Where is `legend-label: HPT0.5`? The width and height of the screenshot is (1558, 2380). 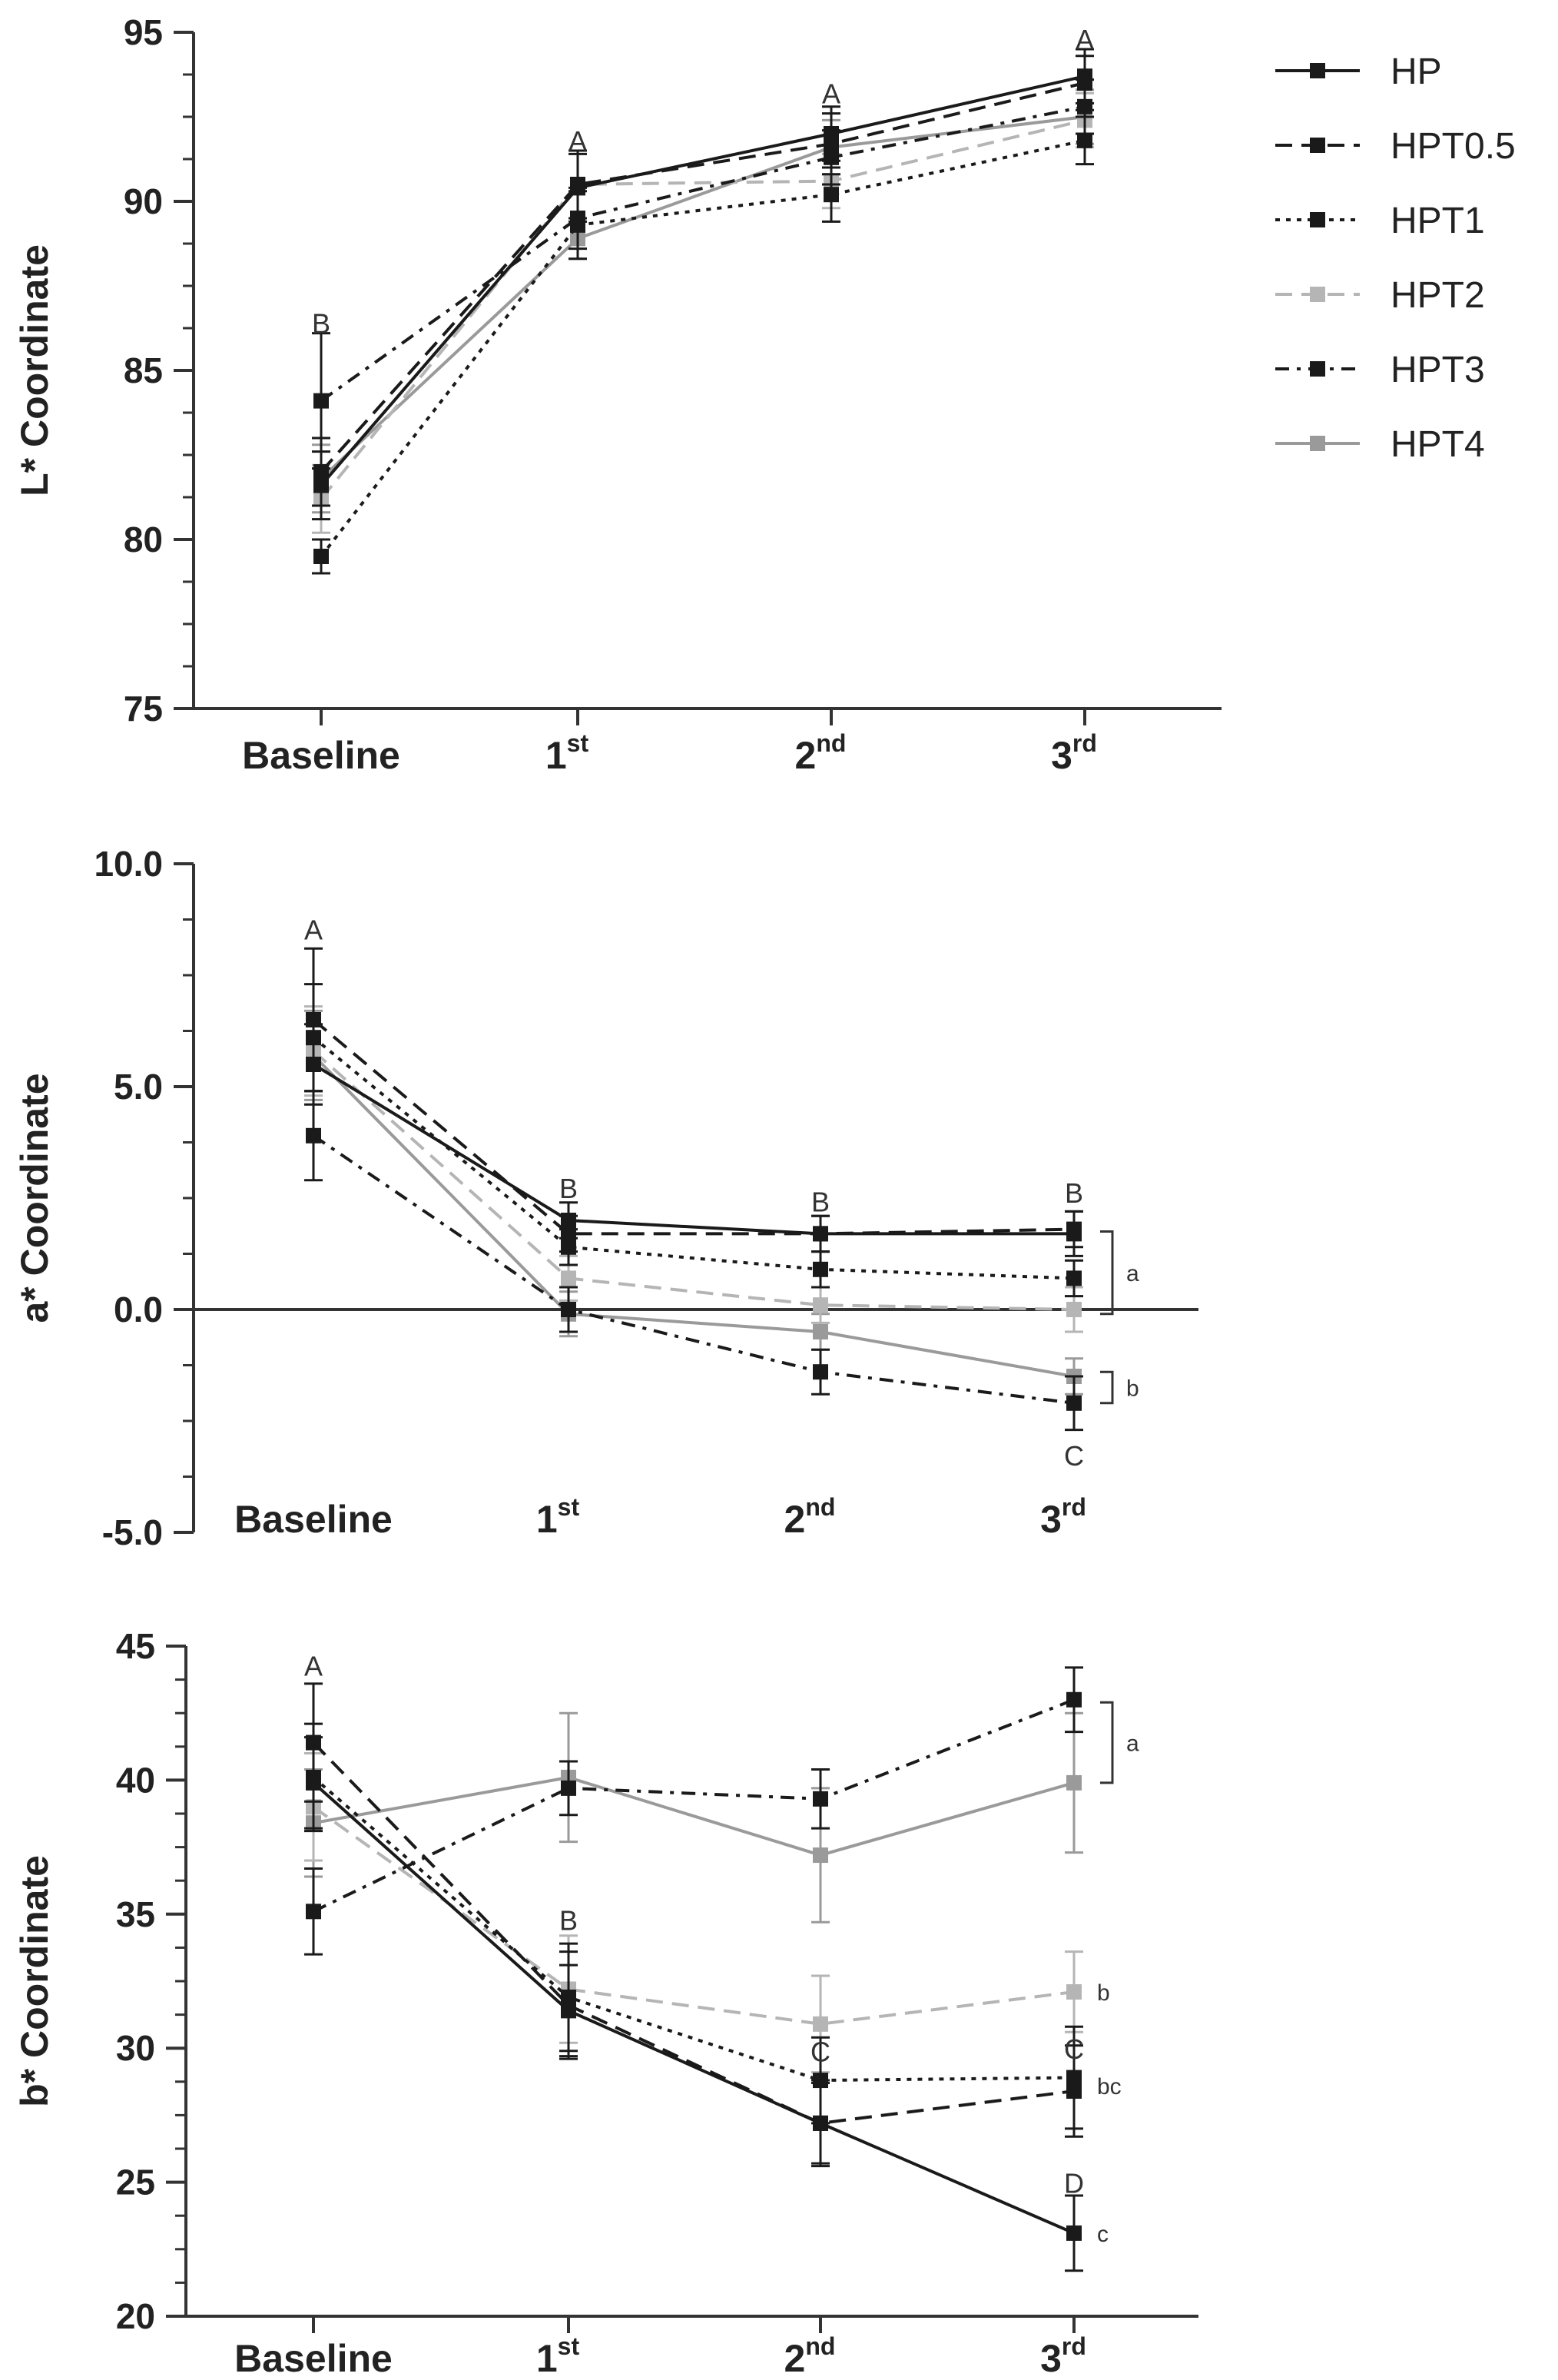 legend-label: HPT0.5 is located at coordinates (1453, 147).